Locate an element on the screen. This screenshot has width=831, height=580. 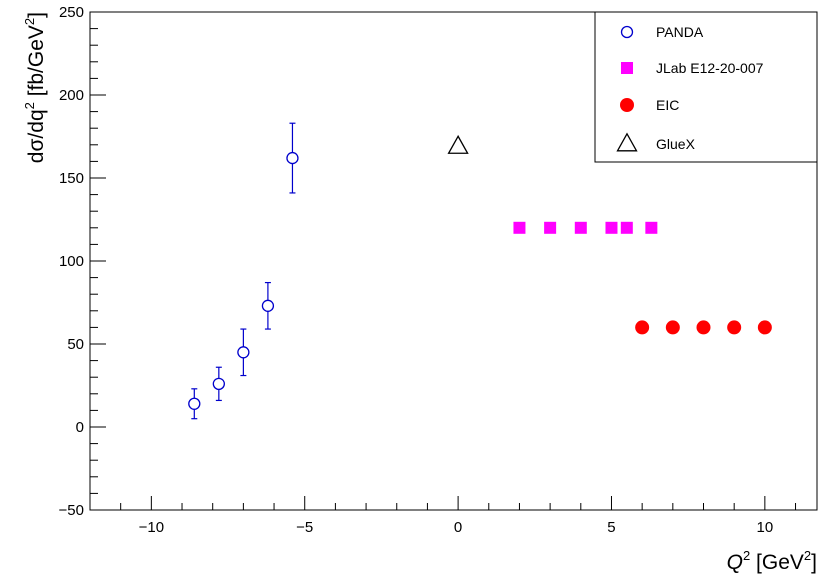
y-tick-label: 250 is located at coordinates (71, 12).